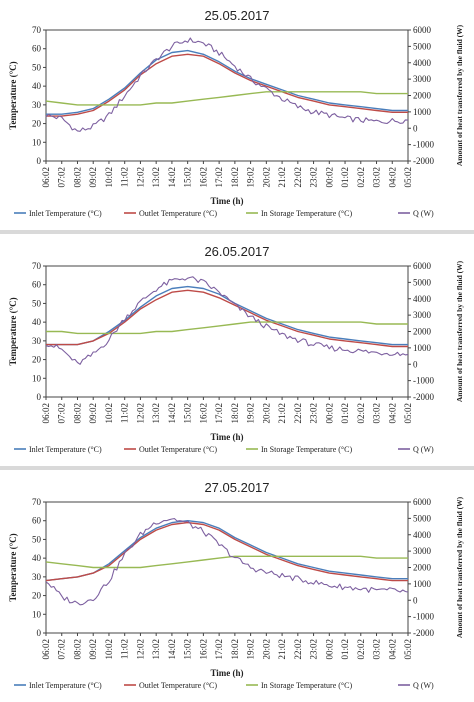  What do you see at coordinates (226, 437) in the screenshot?
I see `x-axis-label: Time (h)` at bounding box center [226, 437].